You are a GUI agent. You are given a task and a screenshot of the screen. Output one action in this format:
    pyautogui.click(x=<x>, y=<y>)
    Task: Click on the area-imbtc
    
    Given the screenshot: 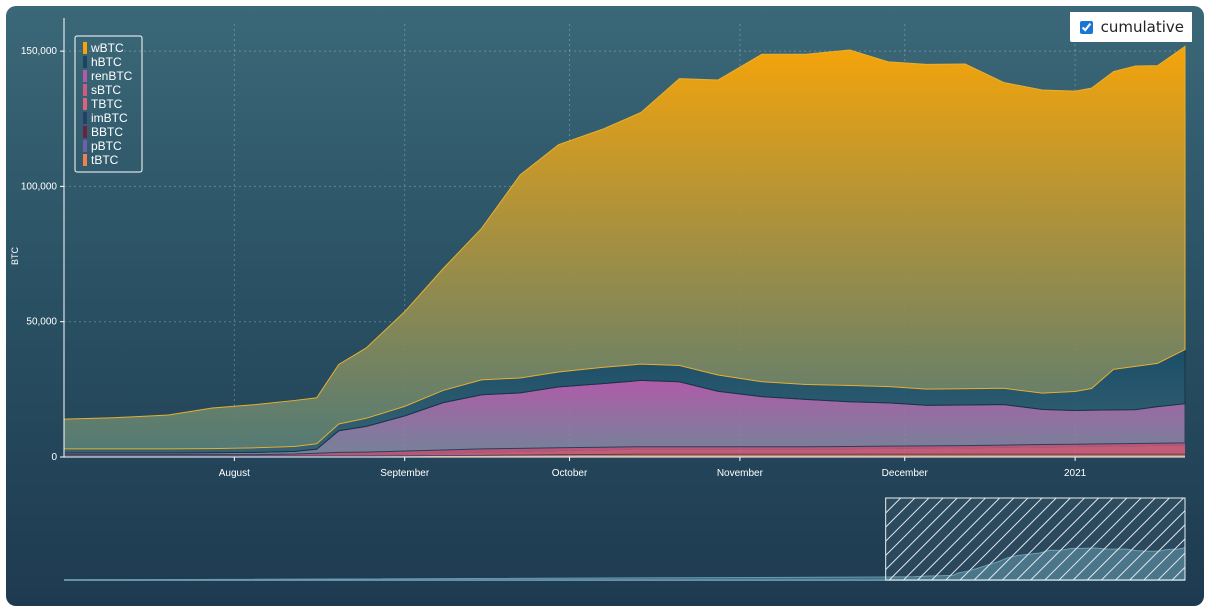 What is the action you would take?
    pyautogui.click(x=624, y=455)
    